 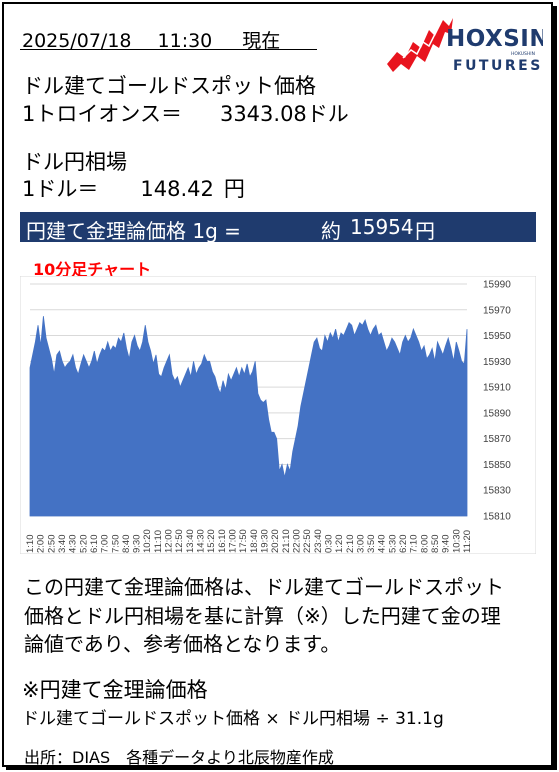 I want to click on x-tick-label: 3:50, so click(x=371, y=544).